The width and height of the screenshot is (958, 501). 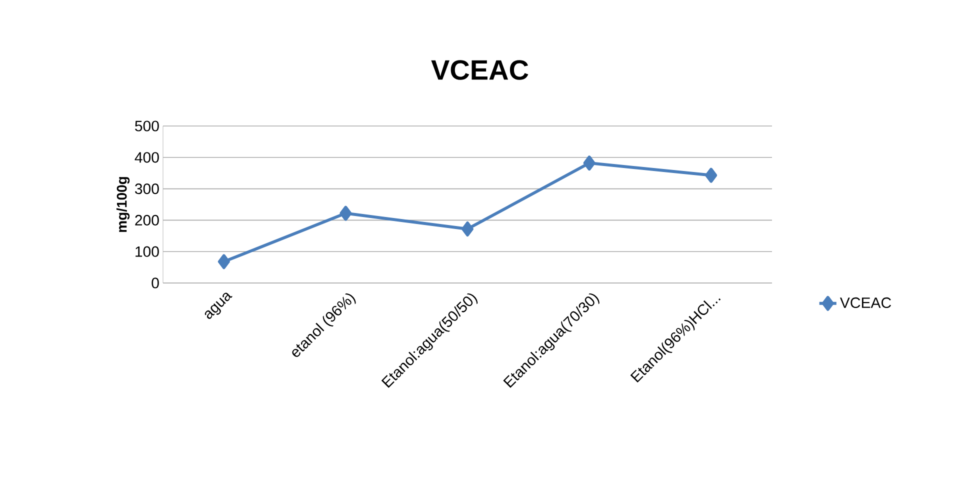 I want to click on y-tick-label: 200, so click(x=147, y=220).